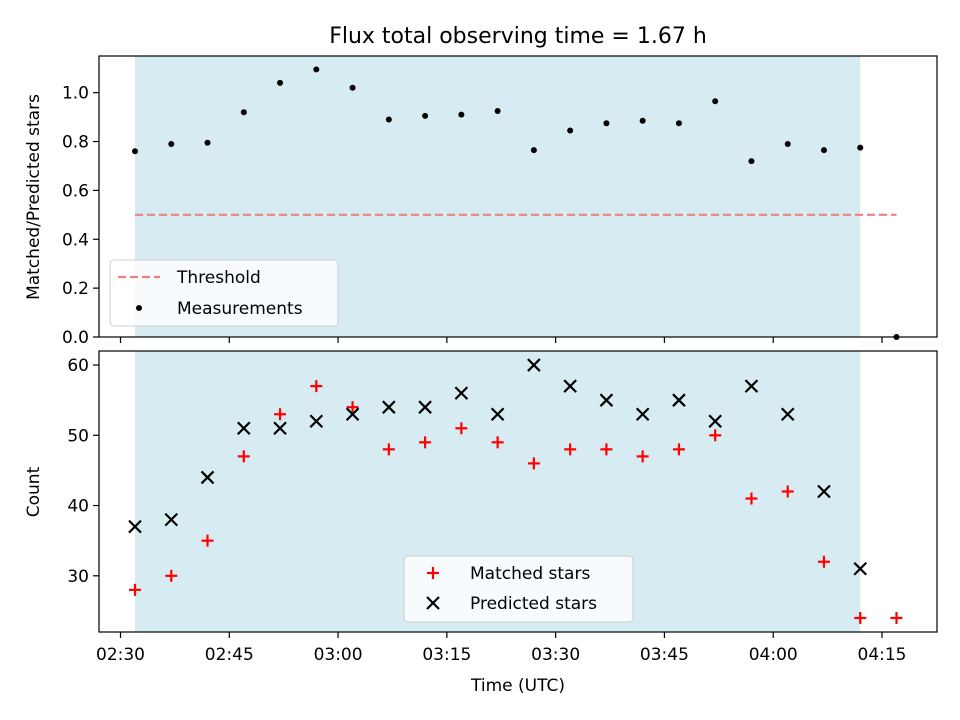  I want to click on y-tick-label: 40, so click(78, 507).